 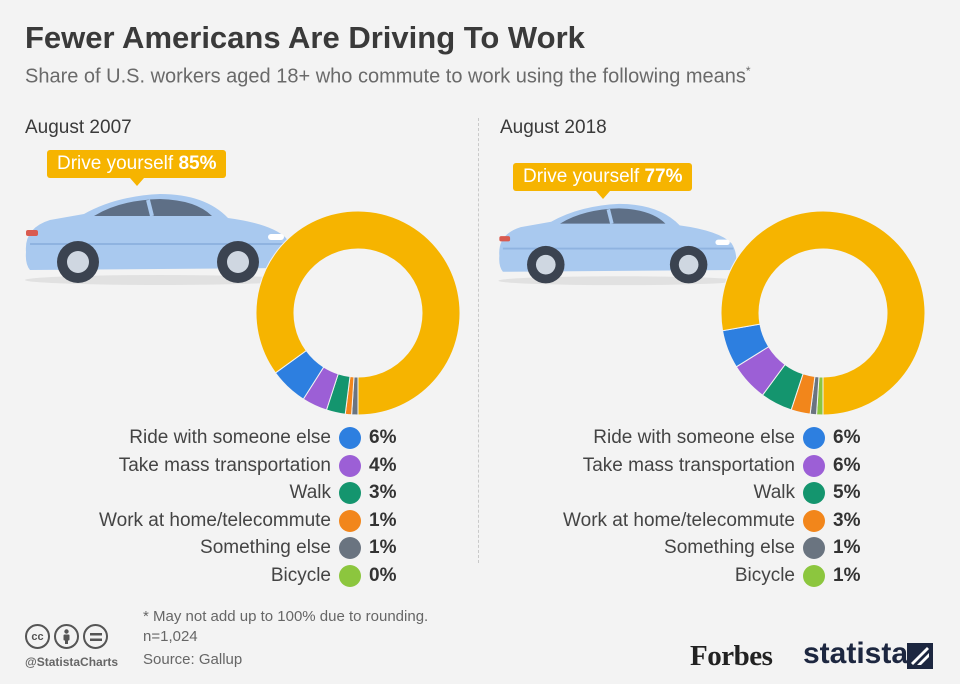 What do you see at coordinates (663, 176) in the screenshot?
I see `callout-value: 77%` at bounding box center [663, 176].